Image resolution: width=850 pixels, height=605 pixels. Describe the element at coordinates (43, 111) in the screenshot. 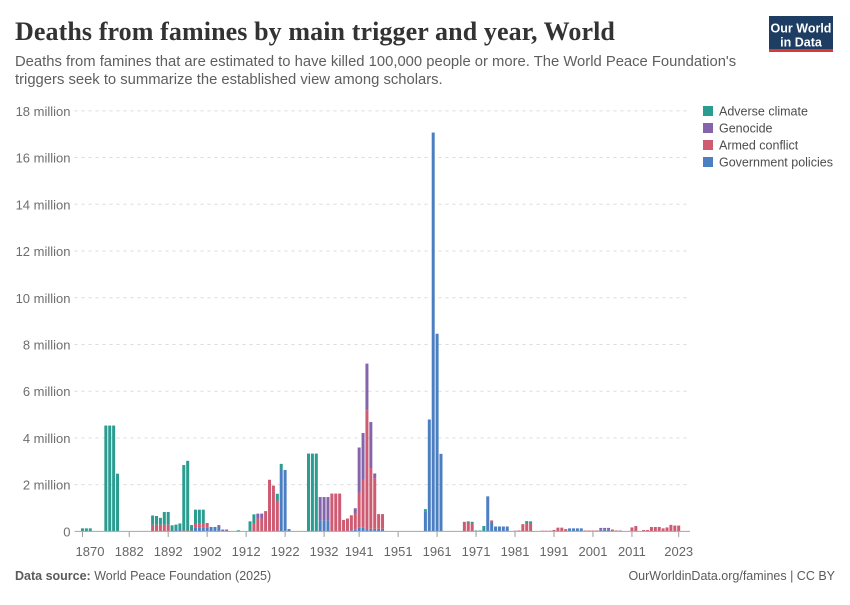

I see `svg-text: 18 million` at that location.